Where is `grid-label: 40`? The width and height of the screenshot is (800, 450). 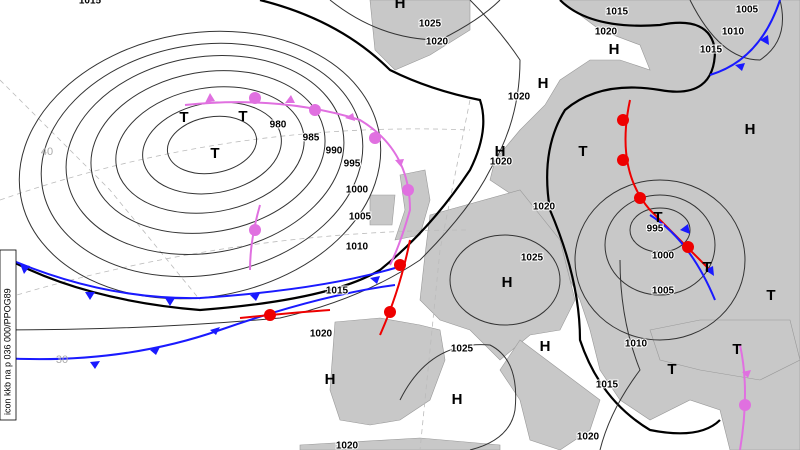
grid-label: 40 is located at coordinates (47, 152).